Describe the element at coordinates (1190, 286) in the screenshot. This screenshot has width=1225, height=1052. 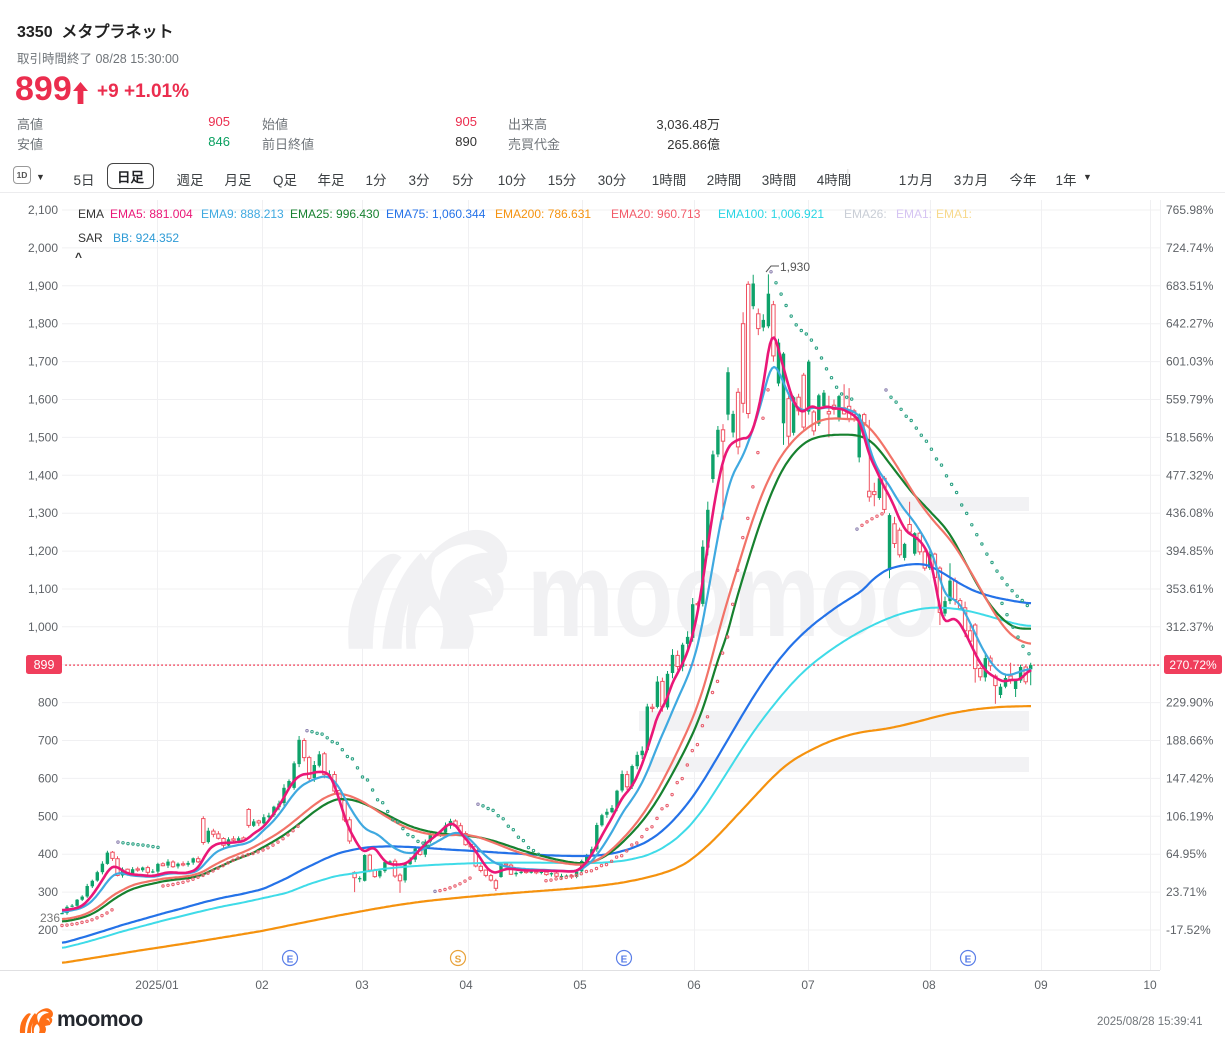
I see `svg-text: 683.51%` at that location.